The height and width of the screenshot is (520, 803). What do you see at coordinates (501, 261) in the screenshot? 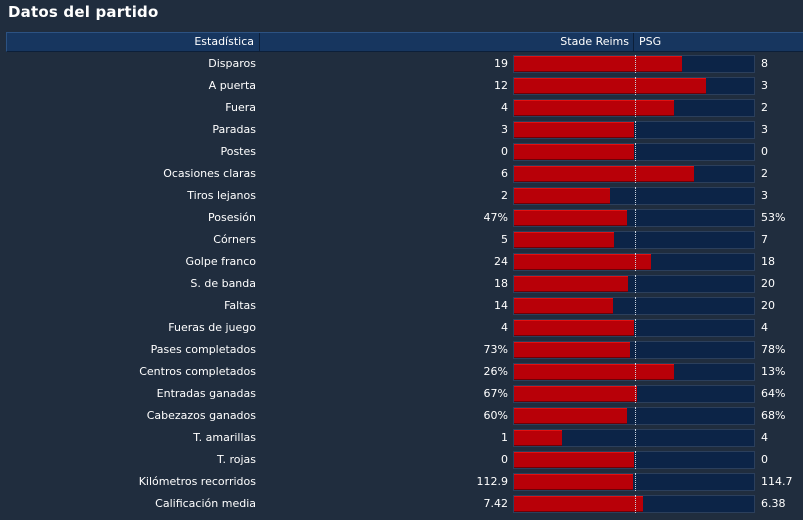
I see `home-value: 24` at bounding box center [501, 261].